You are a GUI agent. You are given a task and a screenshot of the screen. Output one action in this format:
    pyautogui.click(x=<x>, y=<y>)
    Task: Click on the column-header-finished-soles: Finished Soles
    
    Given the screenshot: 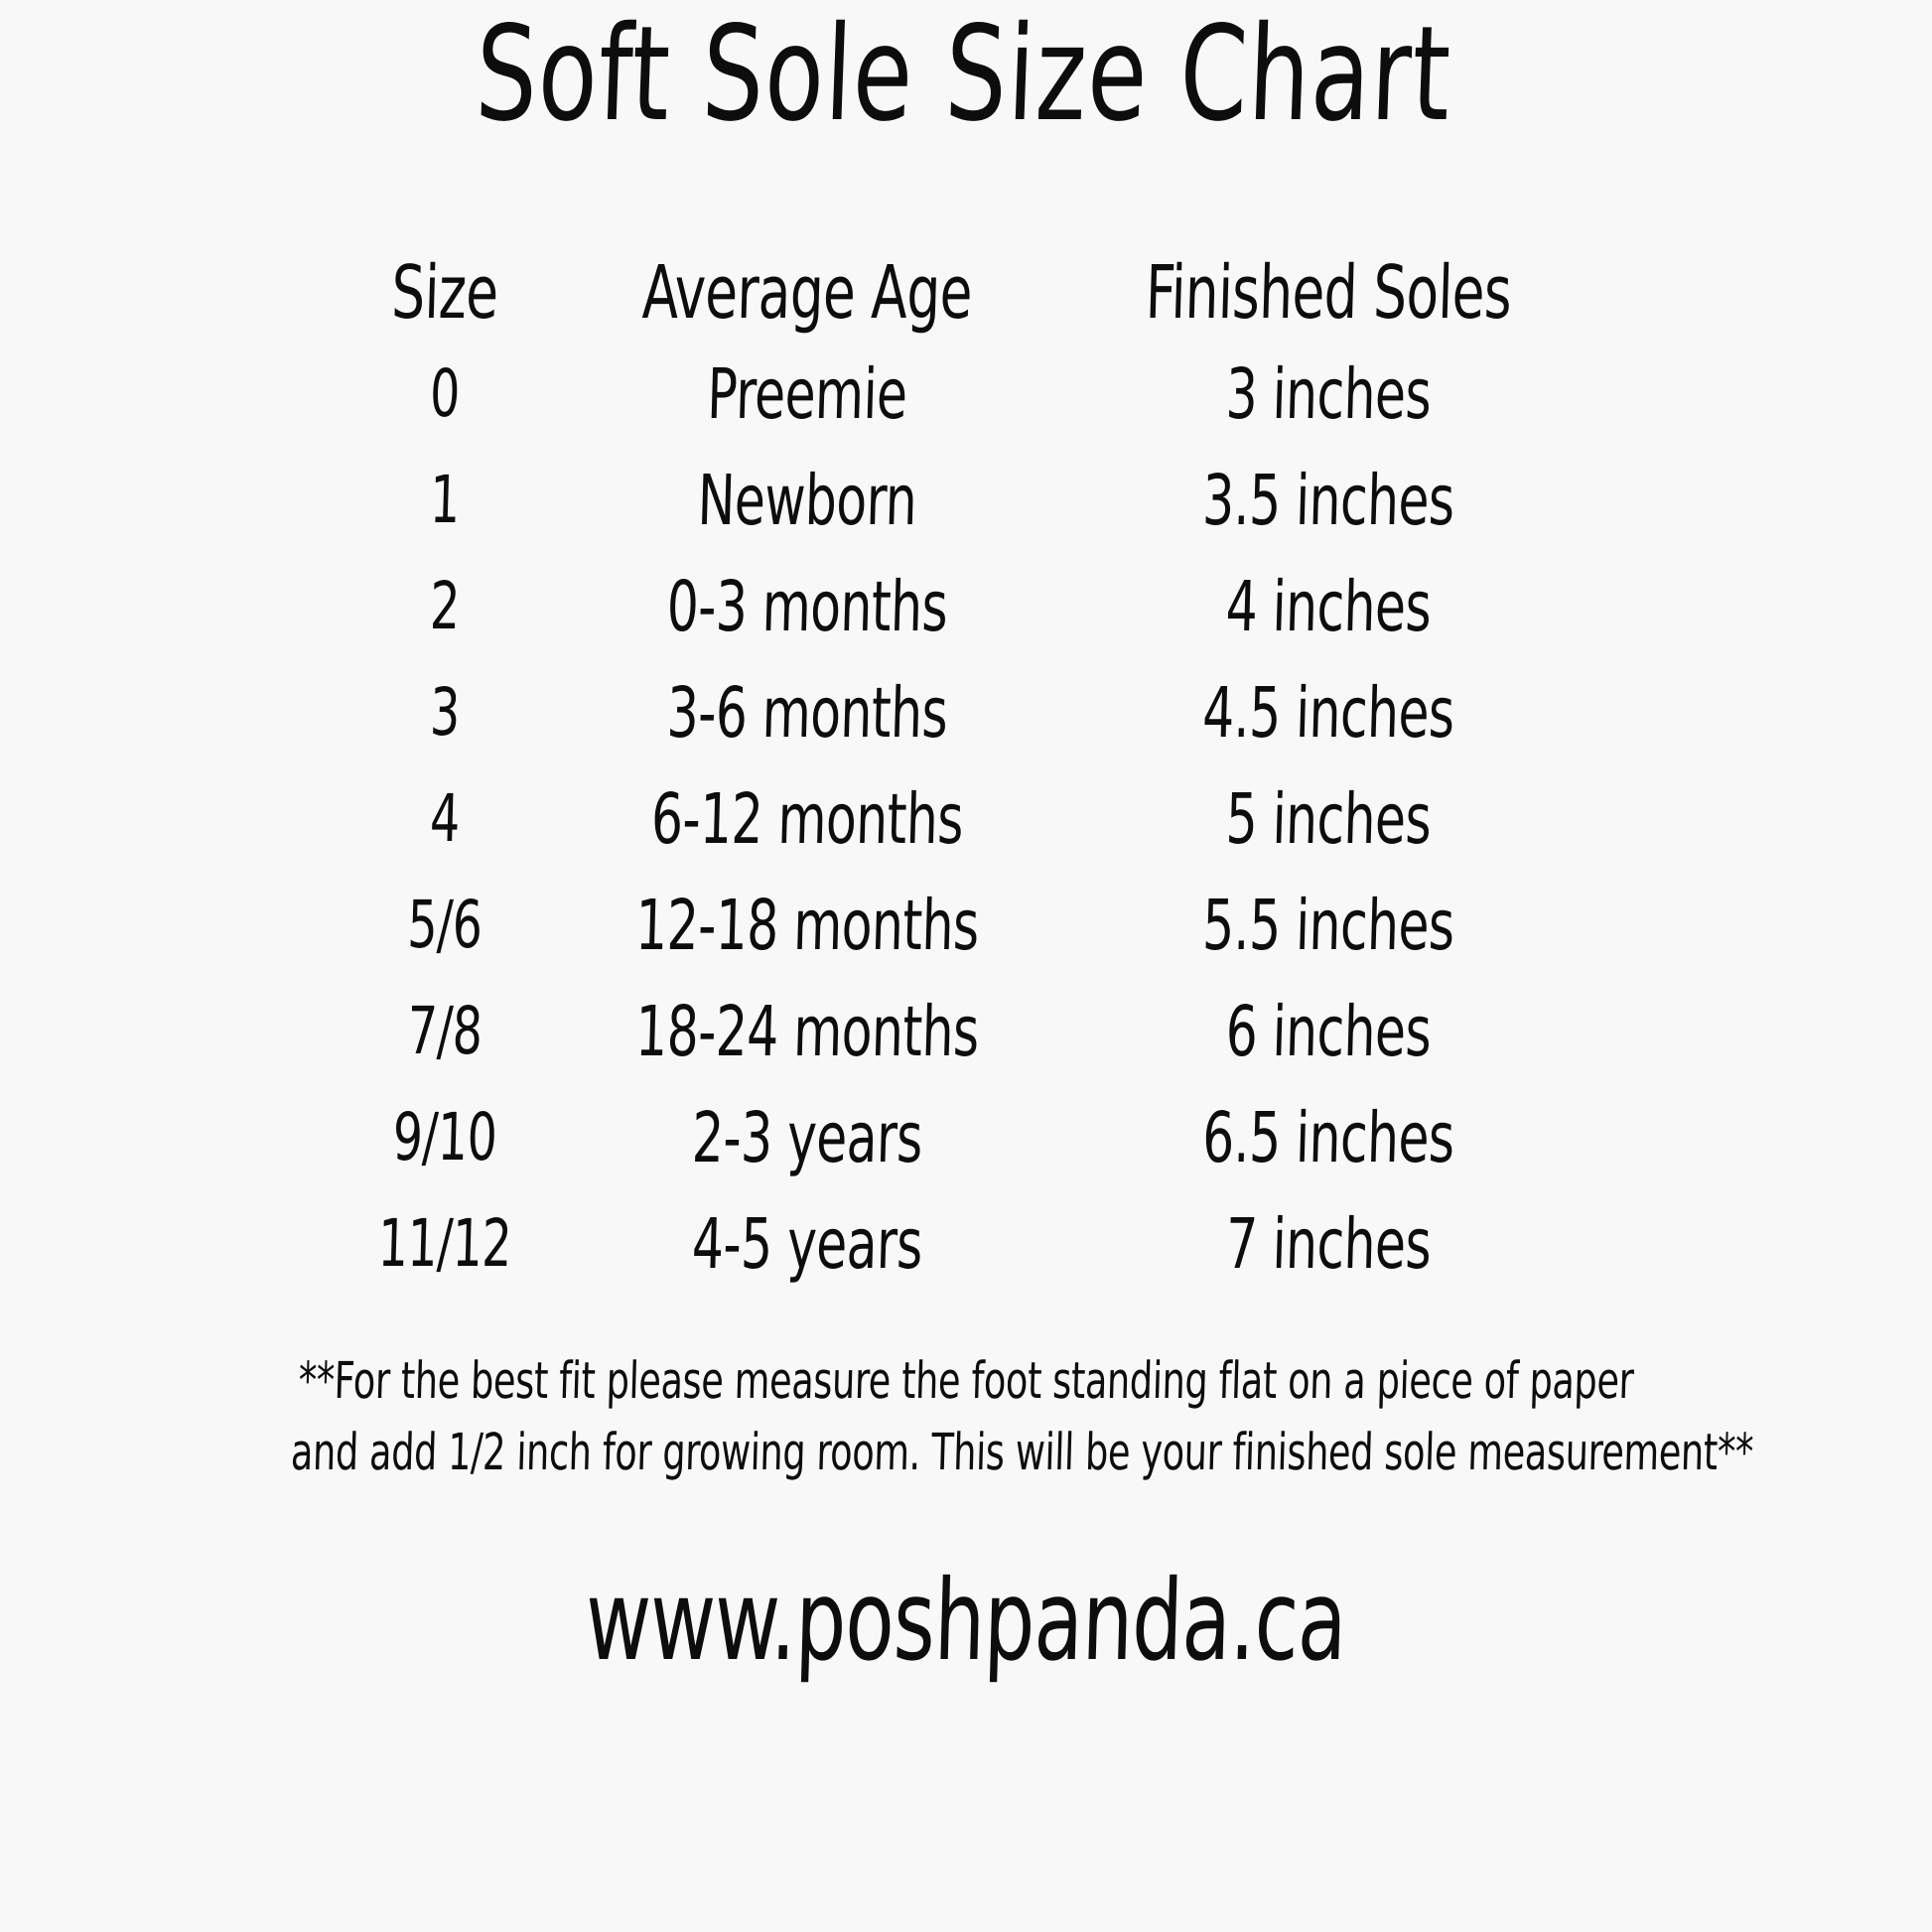 What is the action you would take?
    pyautogui.click(x=1329, y=294)
    